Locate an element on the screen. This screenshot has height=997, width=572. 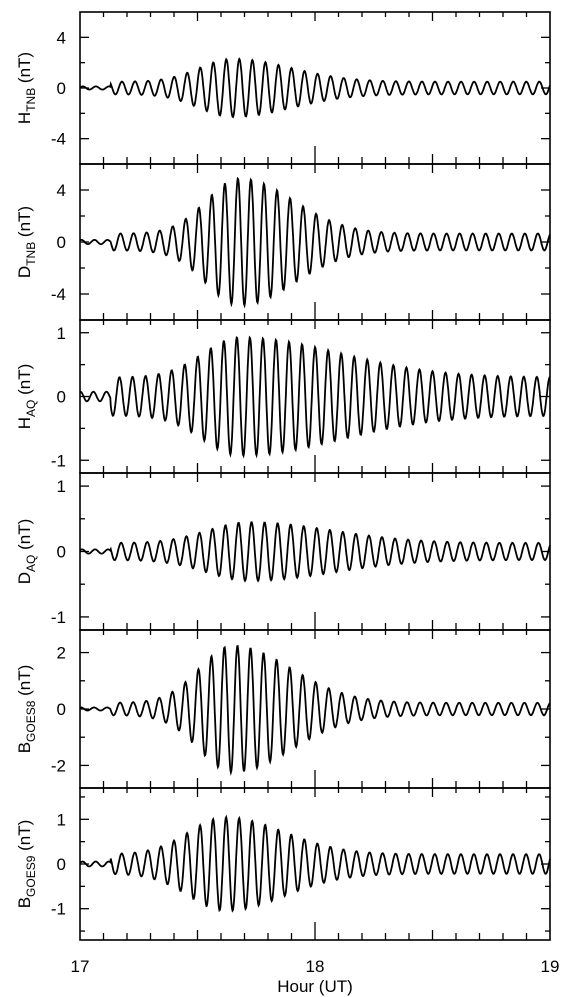
y-axis-title: HTNB (nT) is located at coordinates (26, 88).